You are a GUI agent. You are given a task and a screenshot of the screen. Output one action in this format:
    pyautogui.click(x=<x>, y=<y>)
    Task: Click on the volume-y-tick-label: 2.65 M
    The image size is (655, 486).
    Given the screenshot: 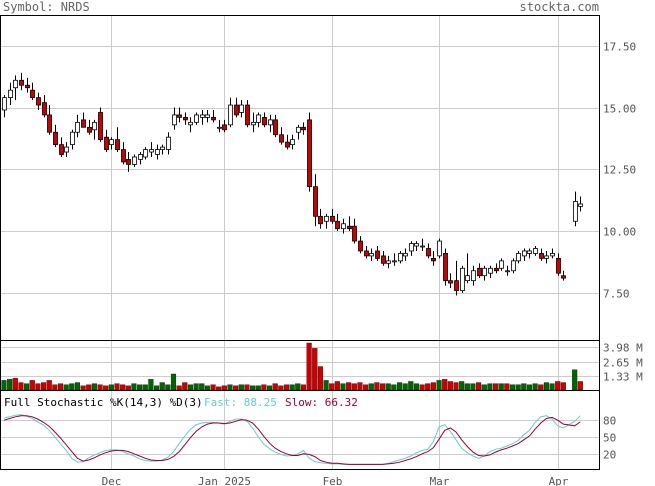 What is the action you would take?
    pyautogui.click(x=623, y=363)
    